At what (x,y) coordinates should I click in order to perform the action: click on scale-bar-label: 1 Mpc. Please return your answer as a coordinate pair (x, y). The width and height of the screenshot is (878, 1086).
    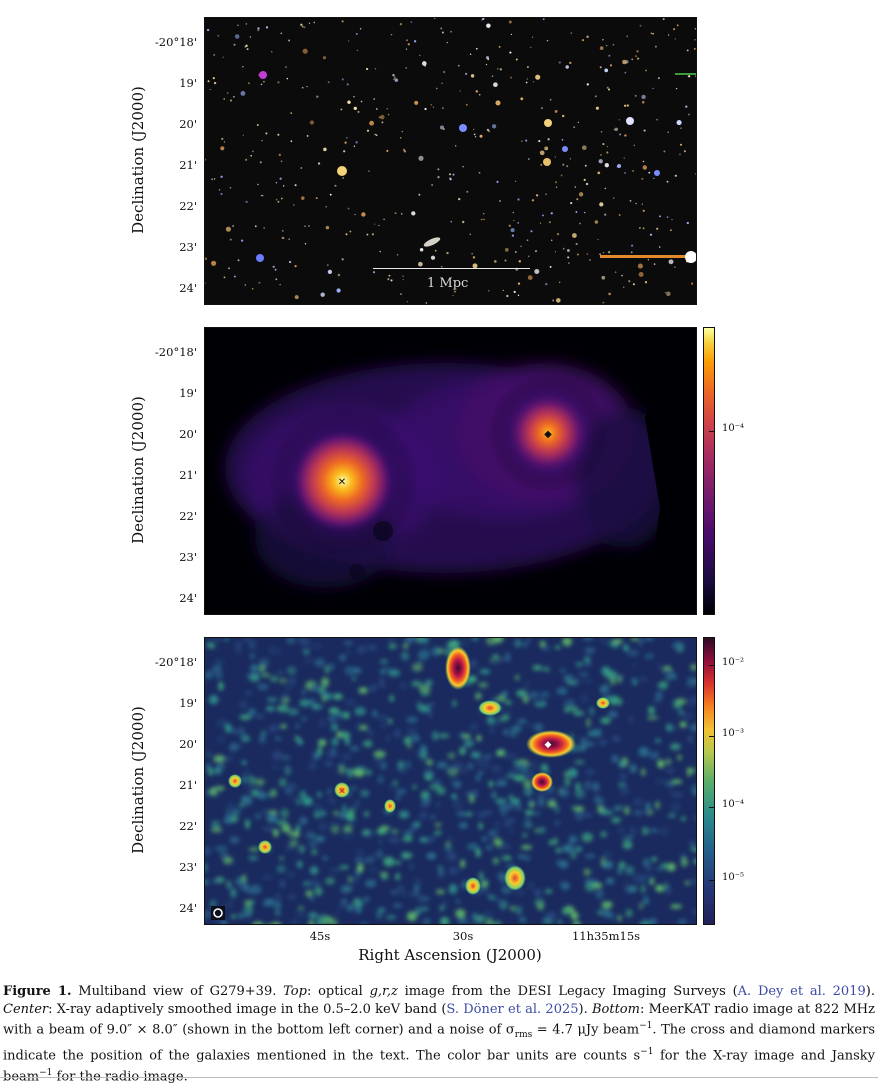
    Looking at the image, I should click on (448, 283).